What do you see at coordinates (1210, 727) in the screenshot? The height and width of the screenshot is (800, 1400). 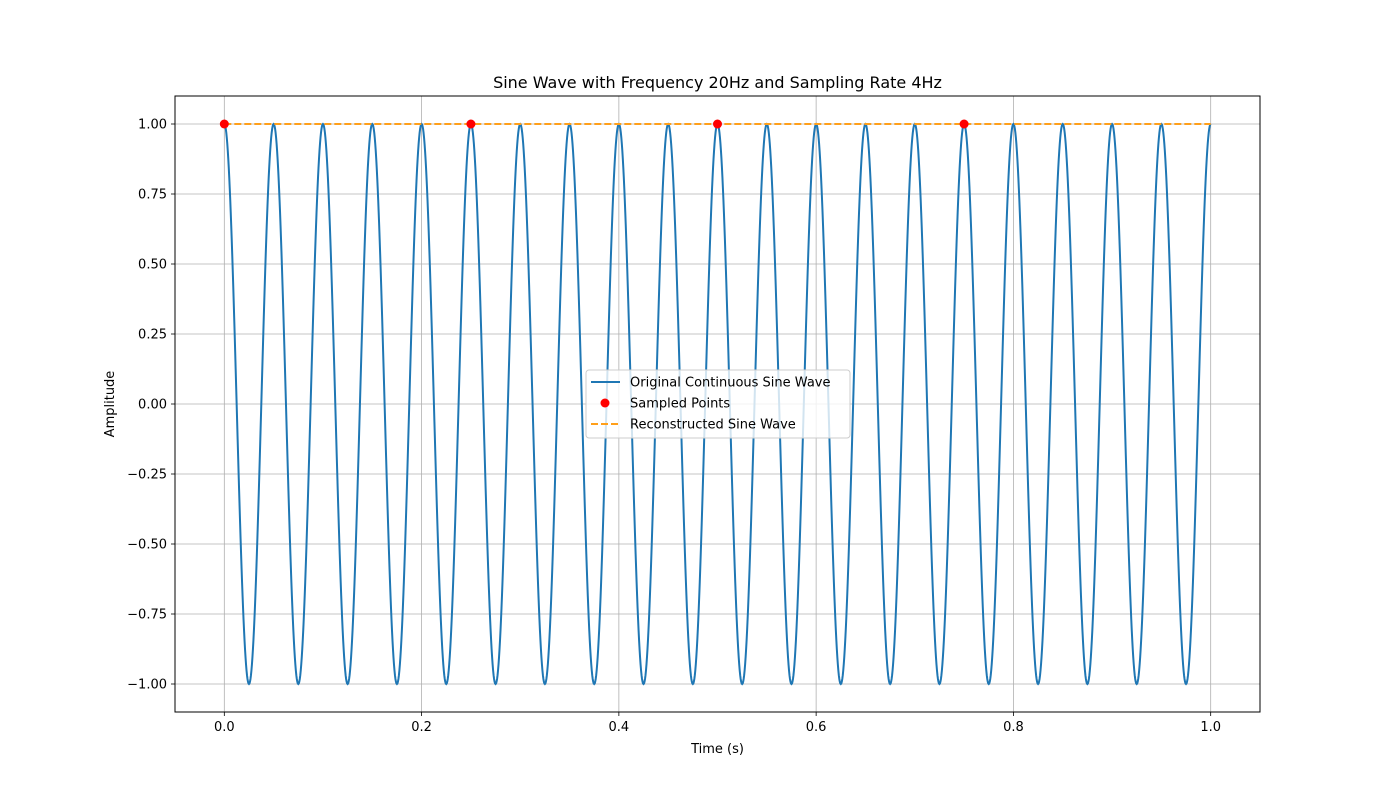 I see `x-tick-label: 1.0` at bounding box center [1210, 727].